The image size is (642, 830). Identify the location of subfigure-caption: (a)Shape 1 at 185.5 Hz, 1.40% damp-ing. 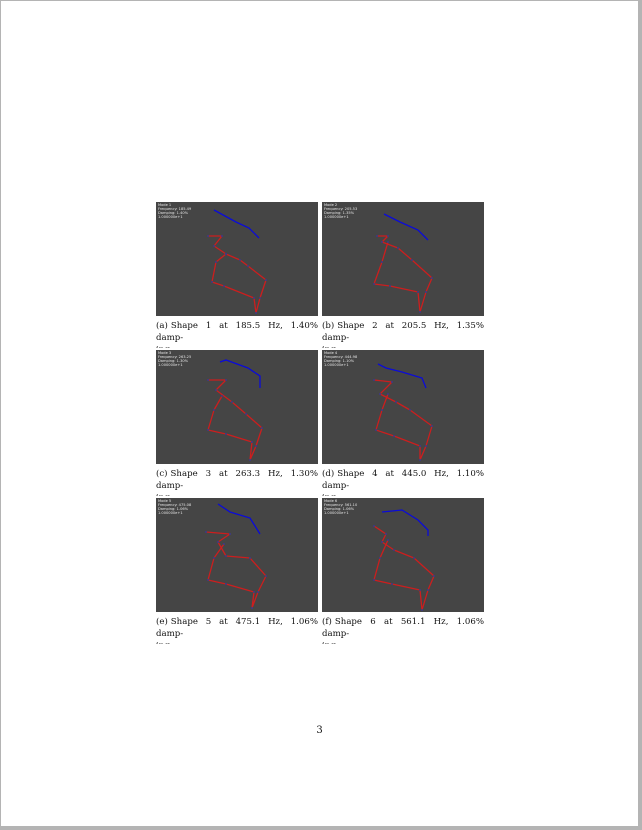
(237, 334).